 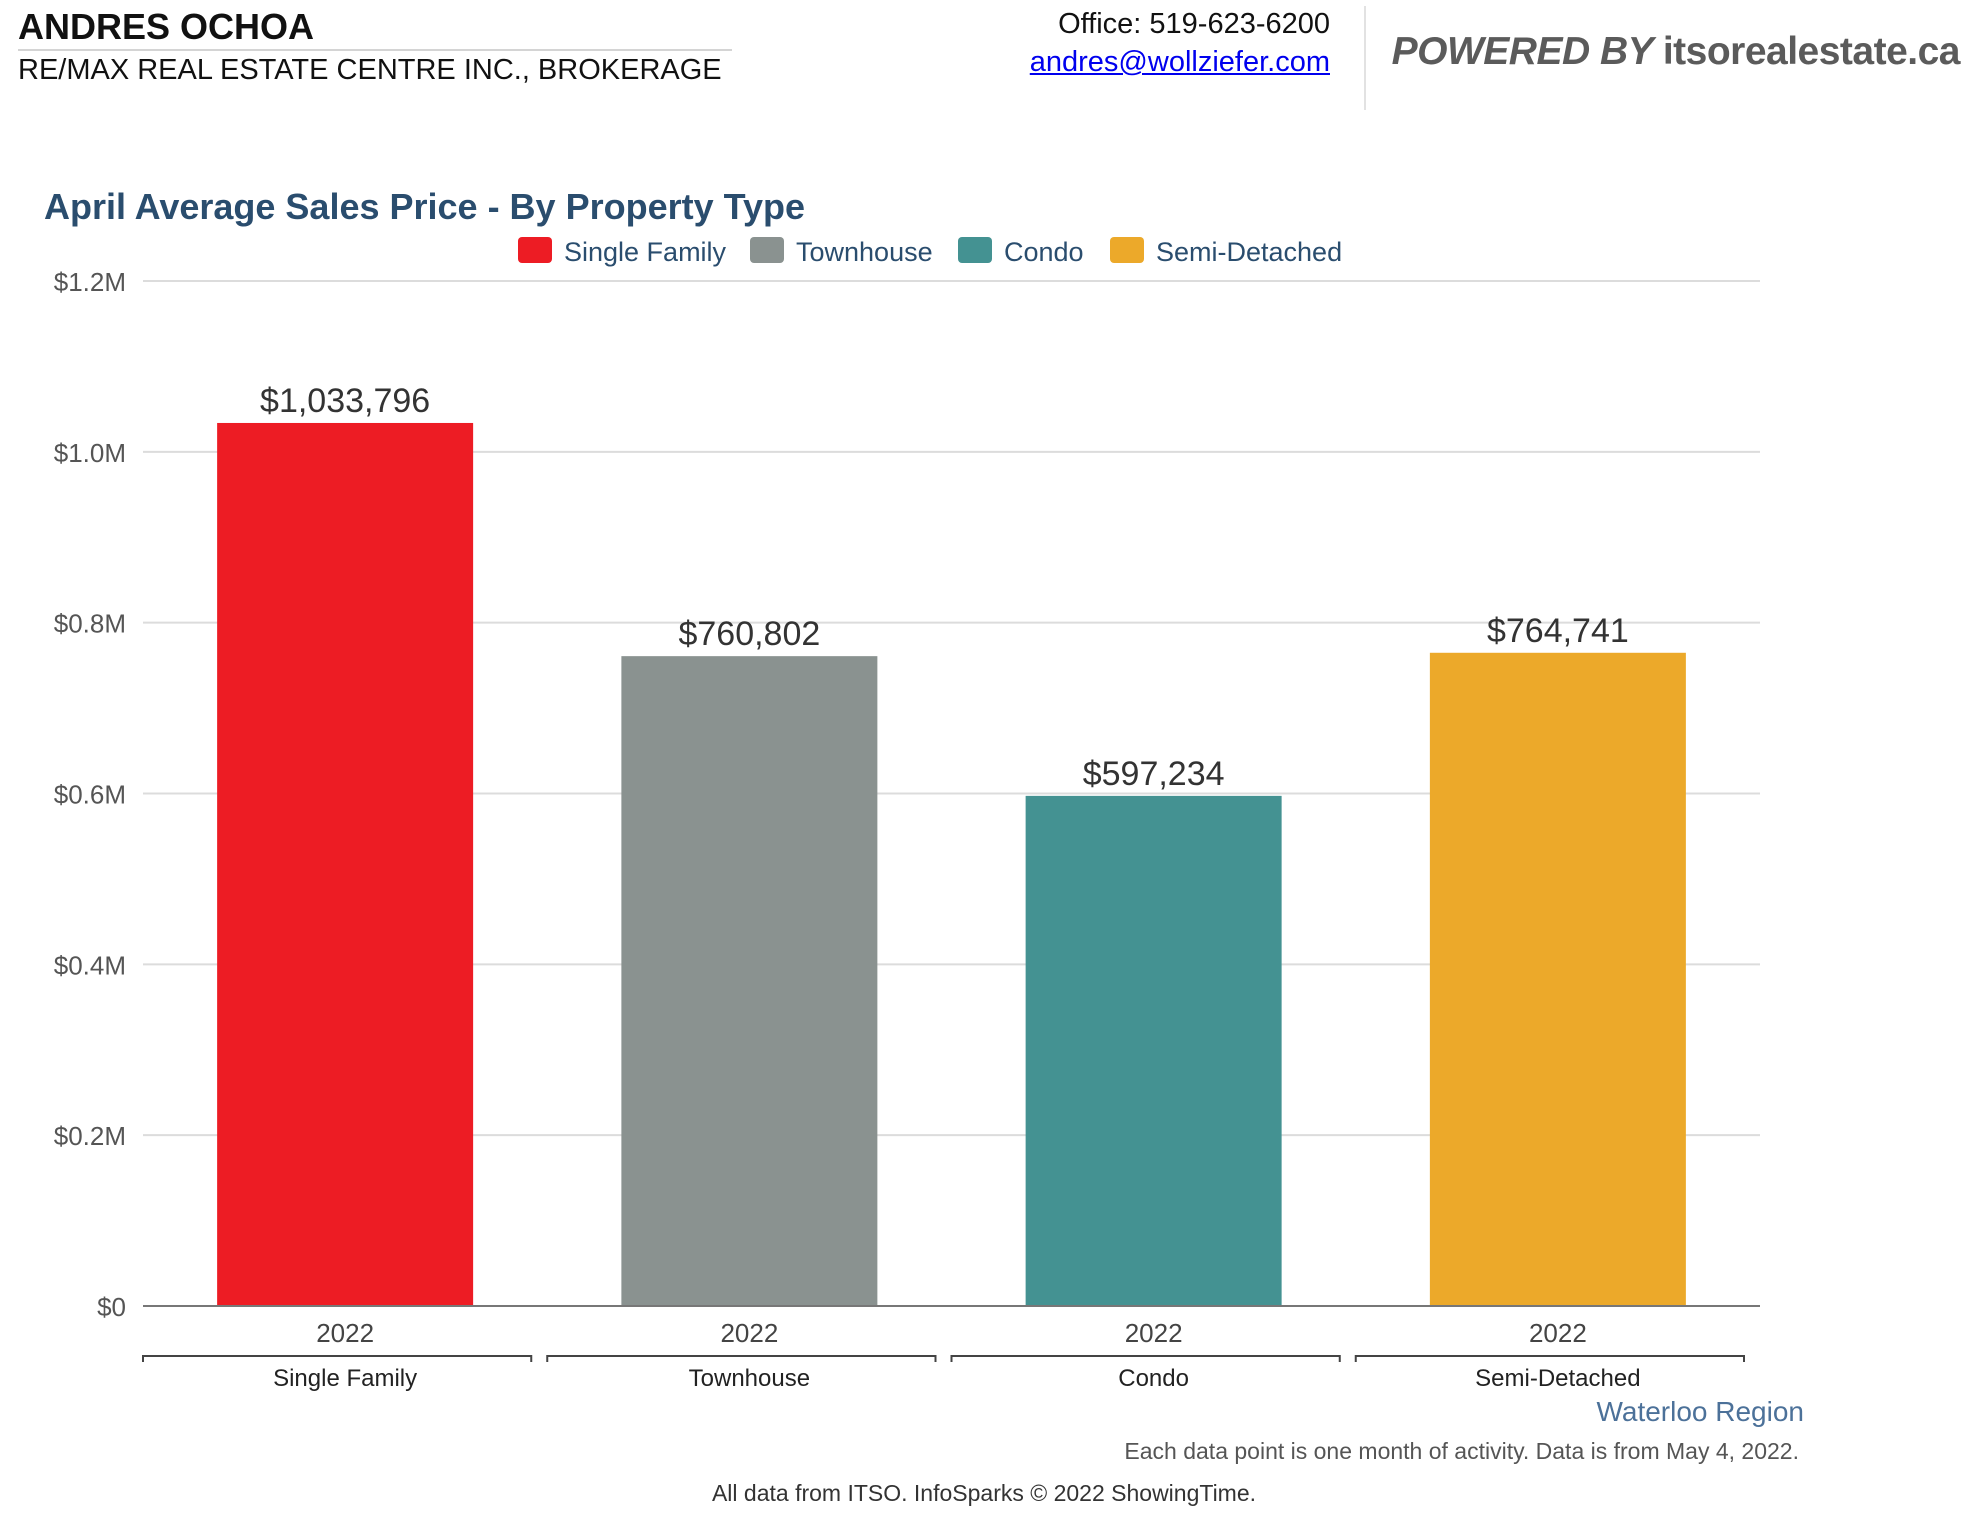 I want to click on category-label: Condo, so click(x=1153, y=1378).